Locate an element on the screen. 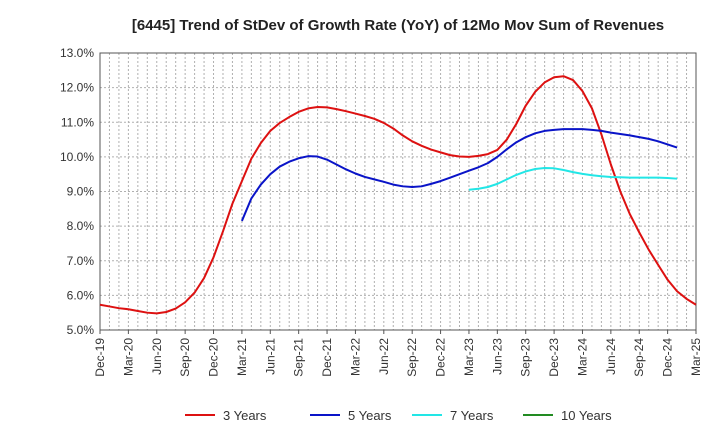 This screenshot has height=440, width=720. y-axis-ticks: 5.0% 6.0% 7.0% 8.0% 9.0% 10.0% 11.0% 12.0% 13.0% is located at coordinates (77, 191).